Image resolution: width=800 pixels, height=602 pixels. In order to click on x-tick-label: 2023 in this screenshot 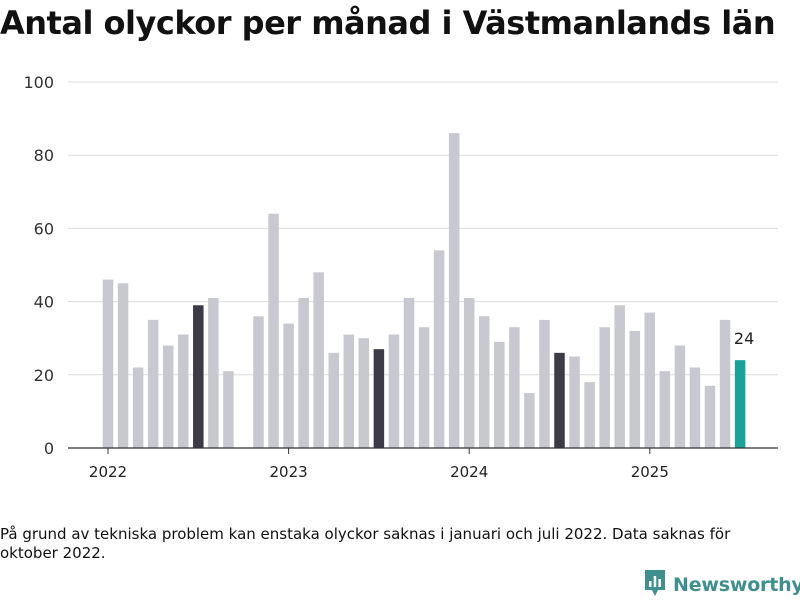, I will do `click(289, 472)`.